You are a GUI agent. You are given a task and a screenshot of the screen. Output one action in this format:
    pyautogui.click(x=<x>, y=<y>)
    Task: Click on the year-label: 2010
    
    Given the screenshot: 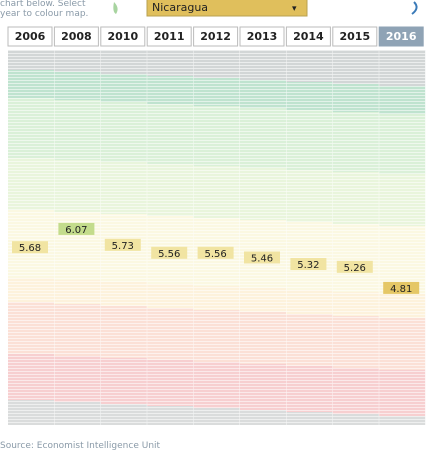 What is the action you would take?
    pyautogui.click(x=122, y=36)
    